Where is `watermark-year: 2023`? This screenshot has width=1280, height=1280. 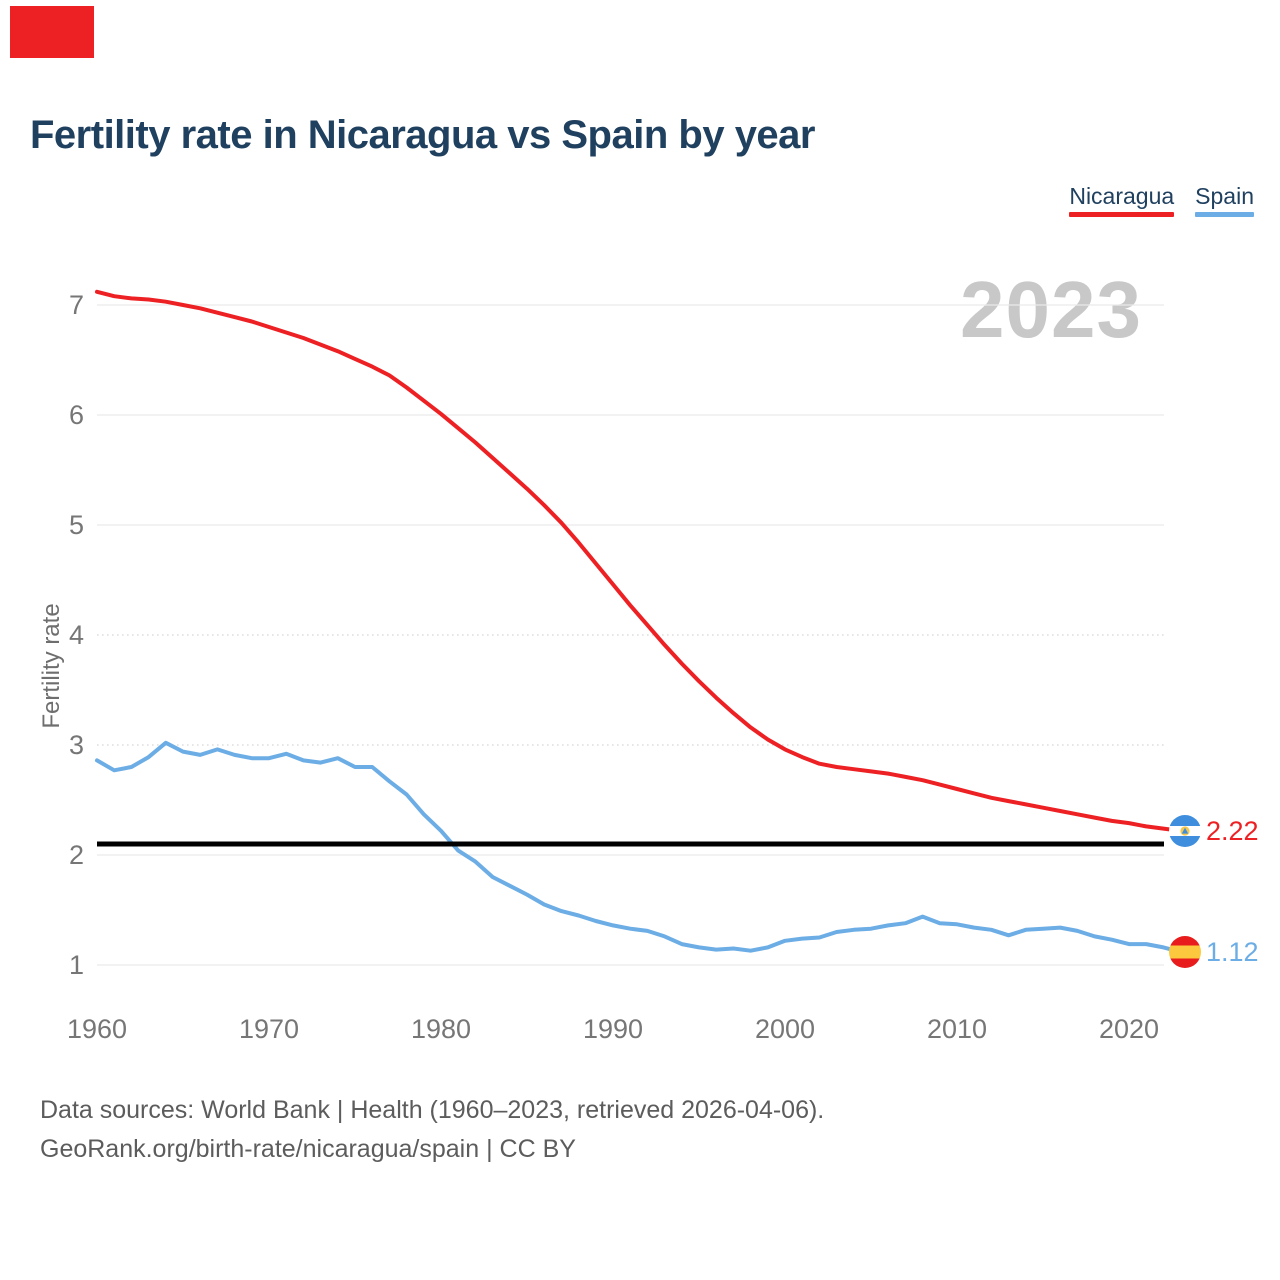
watermark-year: 2023 is located at coordinates (1051, 309).